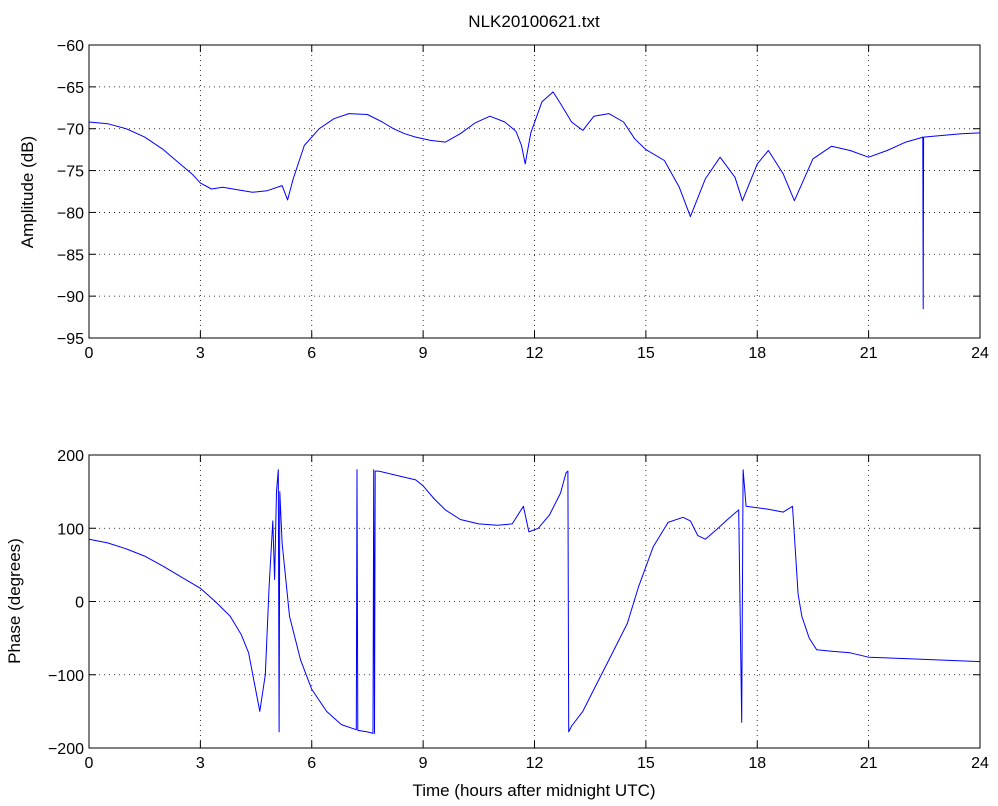 The width and height of the screenshot is (998, 806). What do you see at coordinates (89, 763) in the screenshot?
I see `phase-x-tick-label: 0` at bounding box center [89, 763].